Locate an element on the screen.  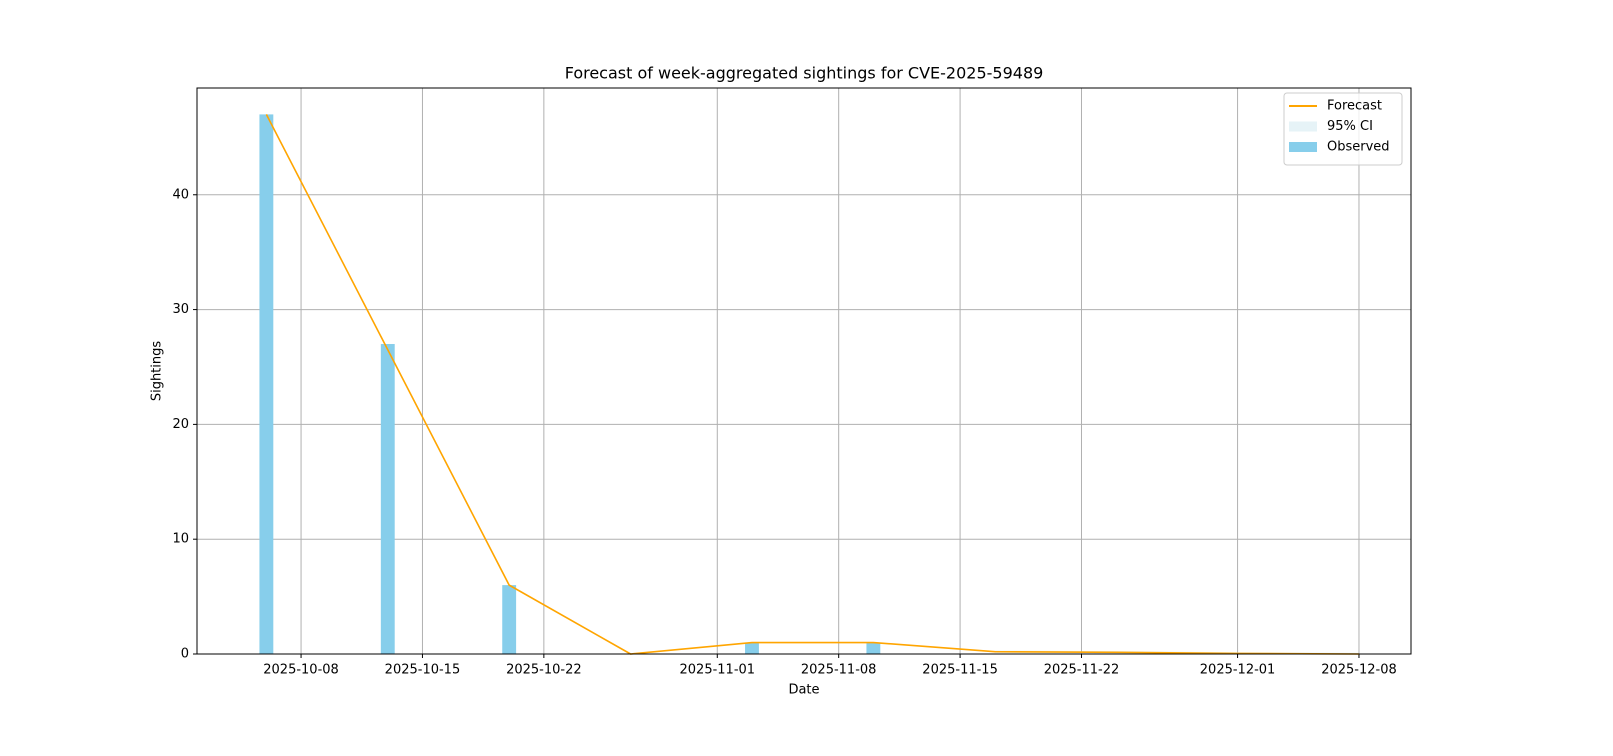
x-tick-label: 2025-10-15 is located at coordinates (423, 670).